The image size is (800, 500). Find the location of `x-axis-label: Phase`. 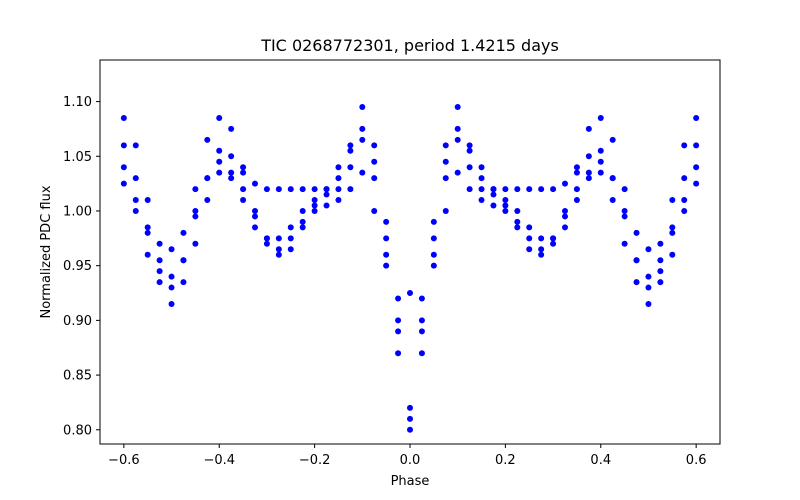

x-axis-label: Phase is located at coordinates (410, 481).